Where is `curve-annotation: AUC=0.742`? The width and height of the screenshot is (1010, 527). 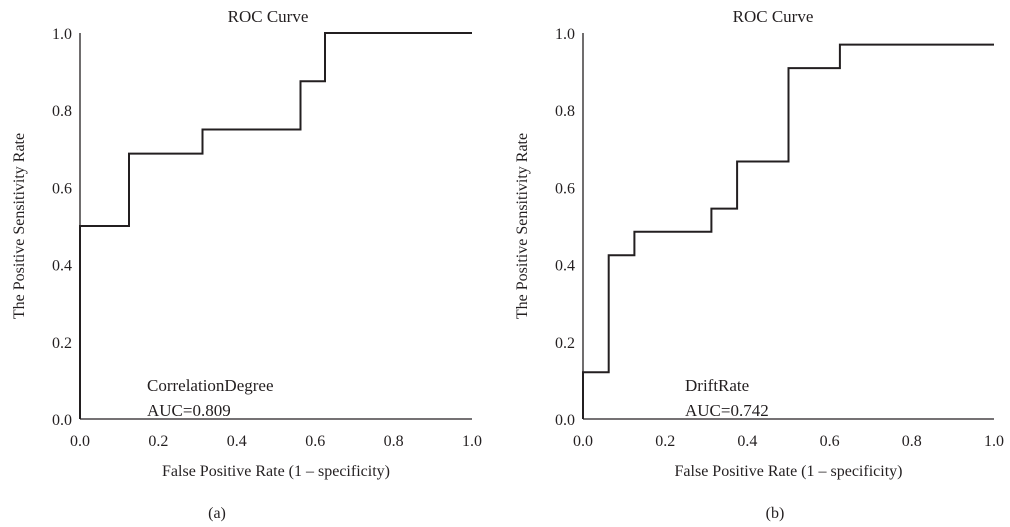
curve-annotation: AUC=0.742 is located at coordinates (727, 410).